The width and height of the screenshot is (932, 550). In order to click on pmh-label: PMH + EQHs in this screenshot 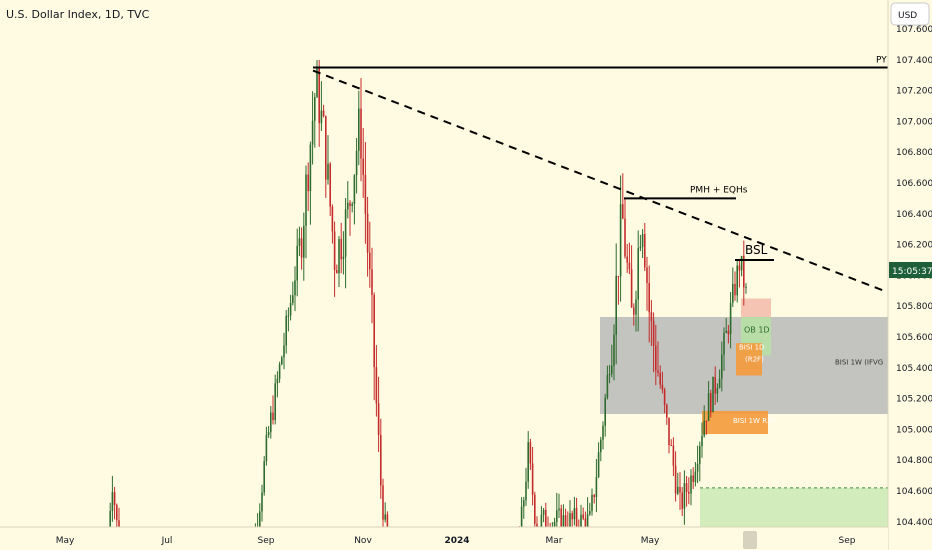, I will do `click(719, 190)`.